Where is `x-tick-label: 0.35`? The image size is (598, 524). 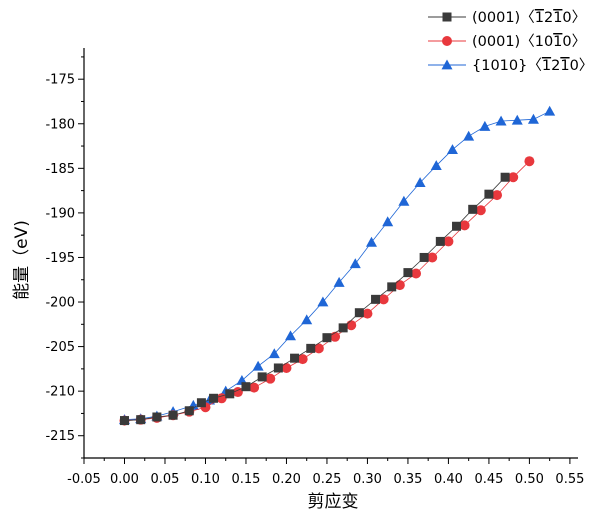 x-tick-label: 0.35 is located at coordinates (407, 479).